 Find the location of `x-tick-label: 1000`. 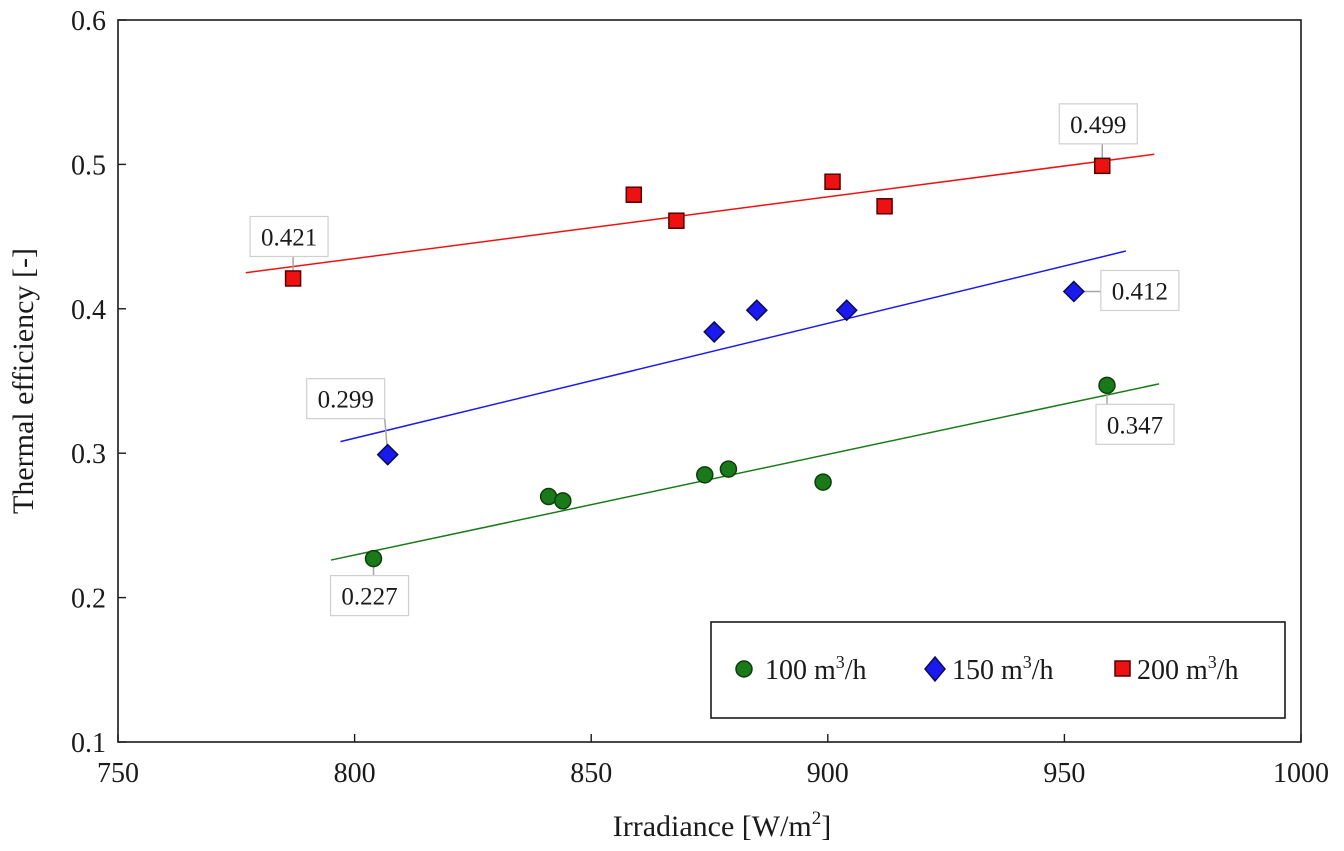

x-tick-label: 1000 is located at coordinates (1301, 773).